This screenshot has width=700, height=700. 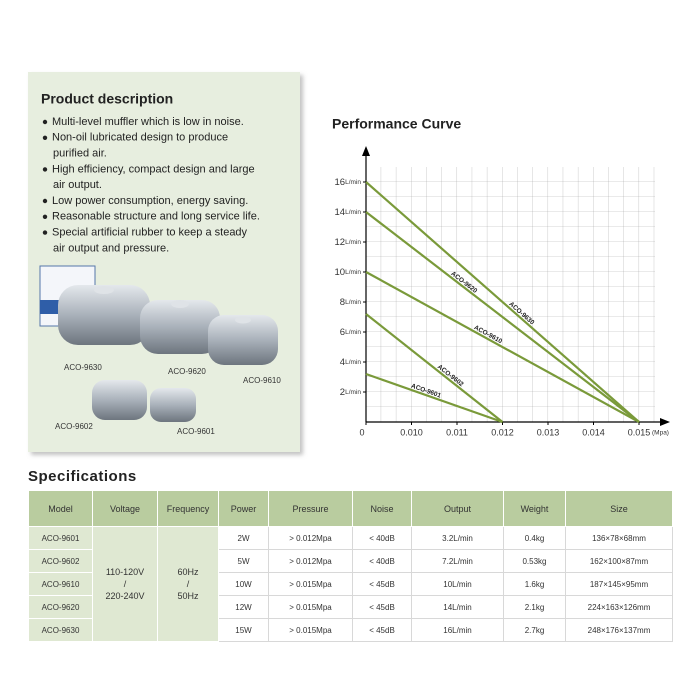 What do you see at coordinates (457, 584) in the screenshot?
I see `cell: 10L/min` at bounding box center [457, 584].